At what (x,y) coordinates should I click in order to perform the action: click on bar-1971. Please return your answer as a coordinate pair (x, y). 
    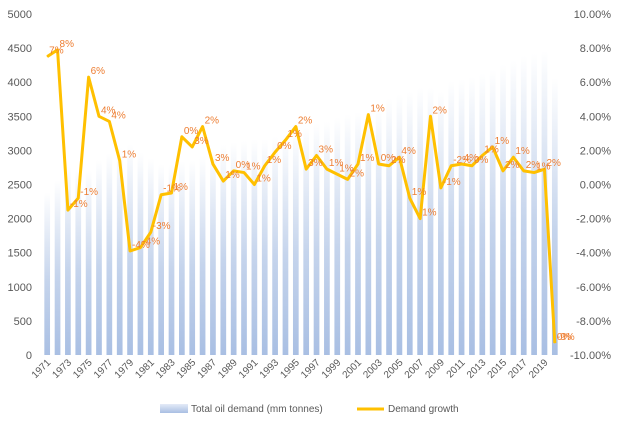
    Looking at the image, I should click on (47, 273).